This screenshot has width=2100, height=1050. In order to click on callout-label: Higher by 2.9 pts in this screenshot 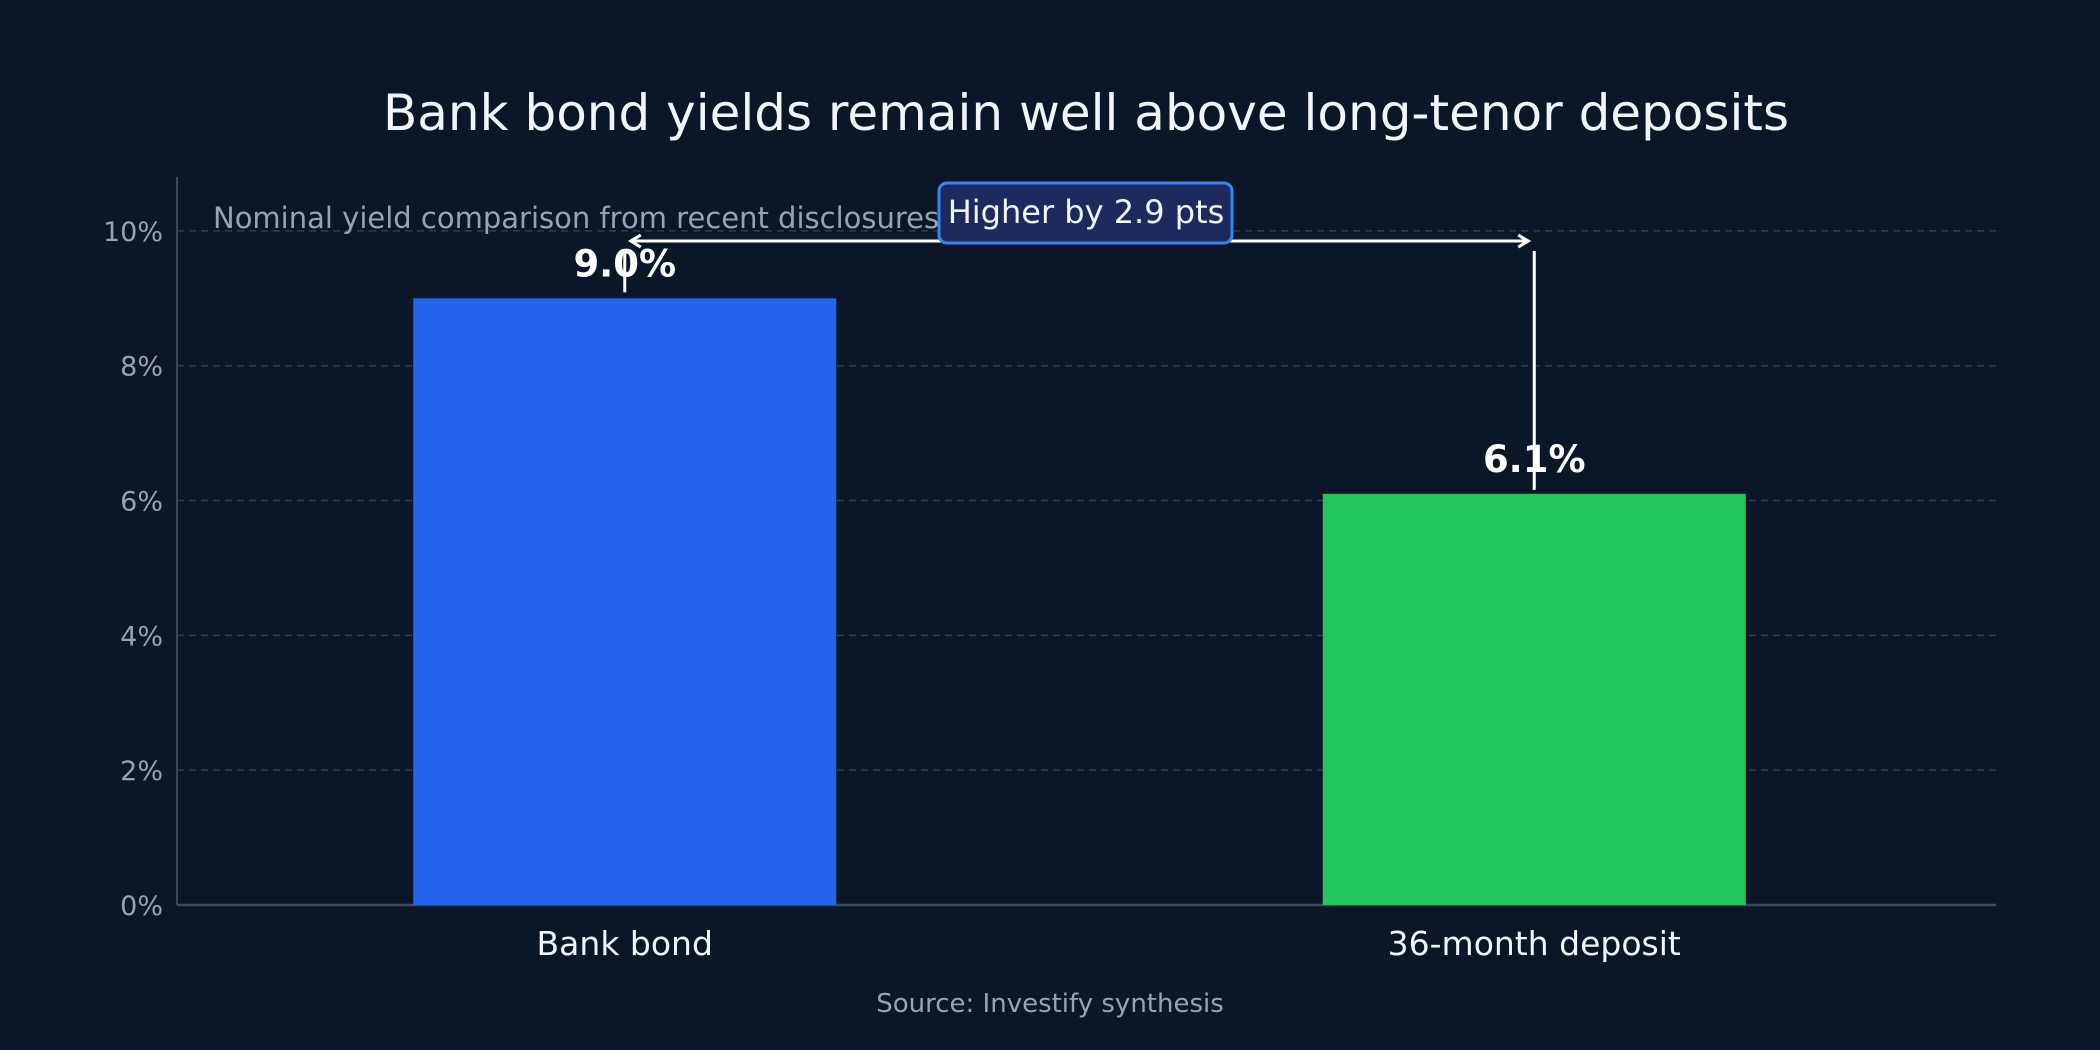, I will do `click(1086, 212)`.